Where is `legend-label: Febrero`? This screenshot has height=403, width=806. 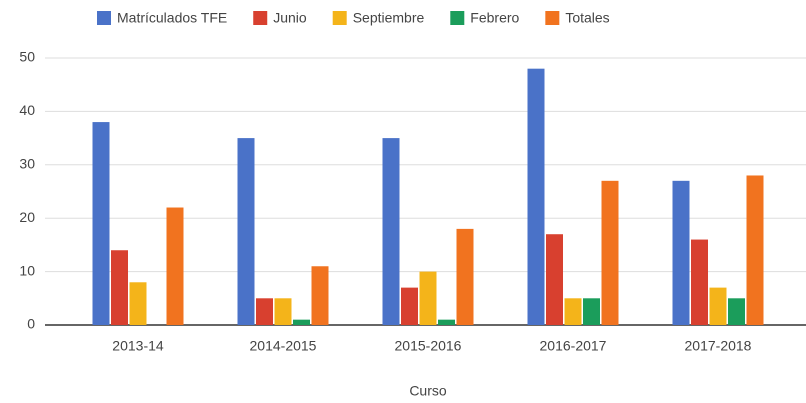
legend-label: Febrero is located at coordinates (494, 18).